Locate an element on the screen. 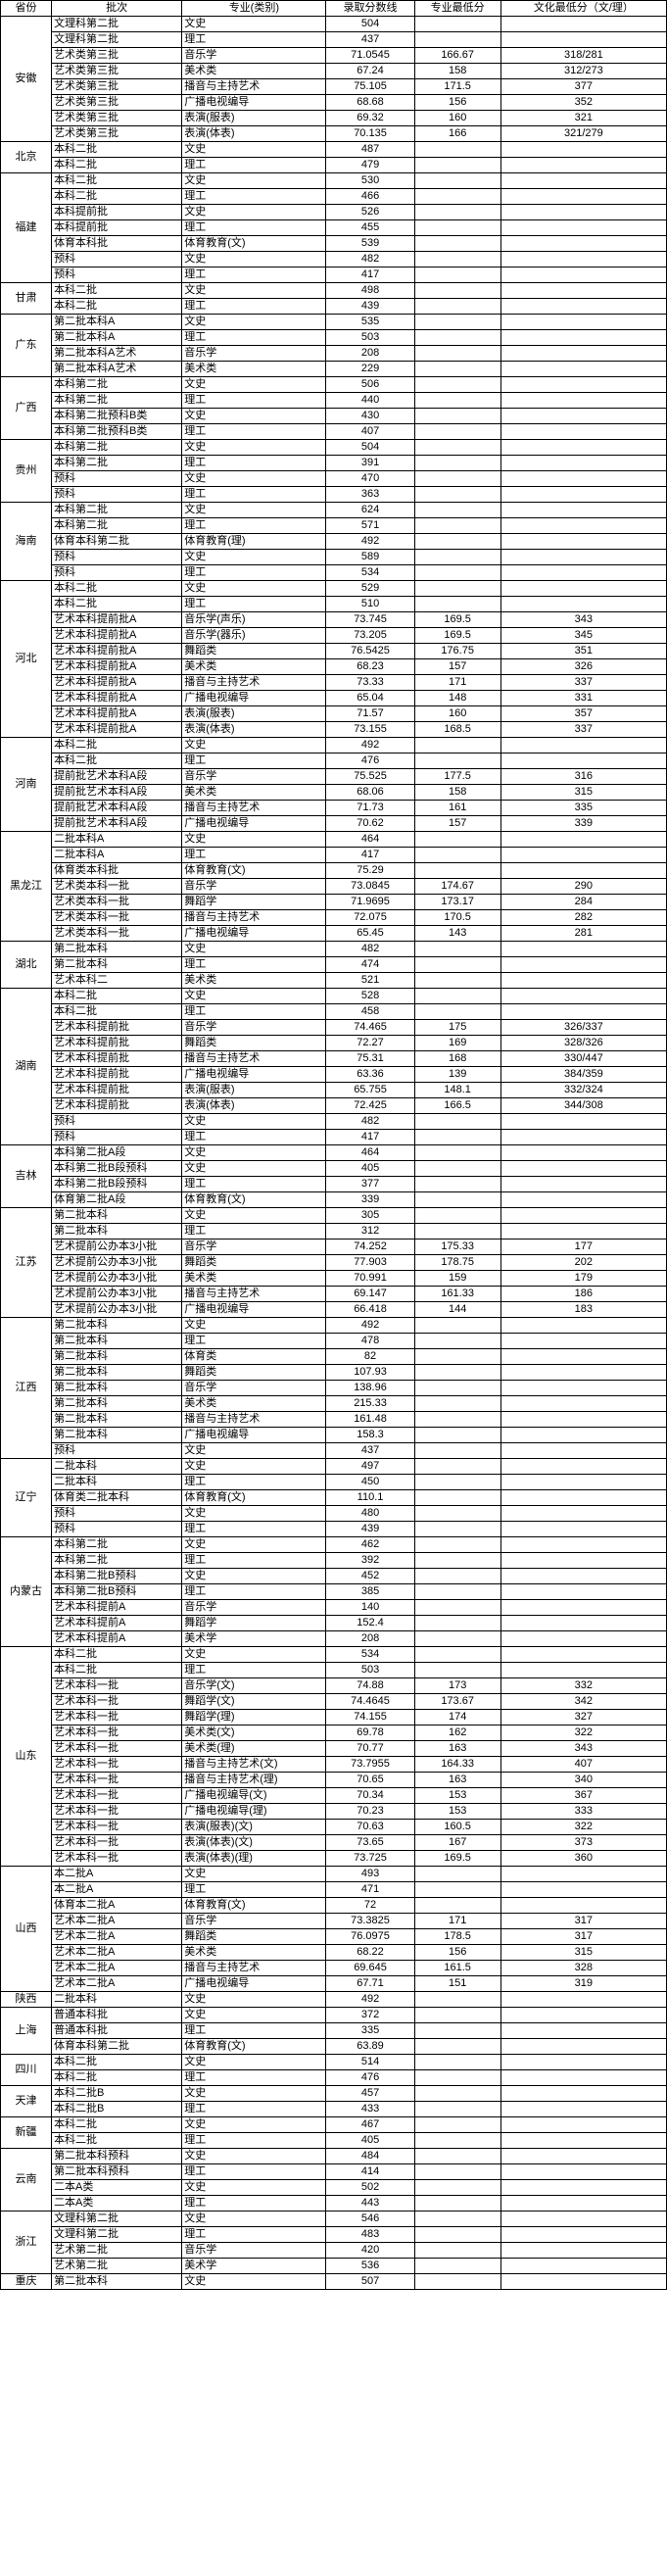  batch-cell: 艺术提前公办本3小批 is located at coordinates (117, 1278).